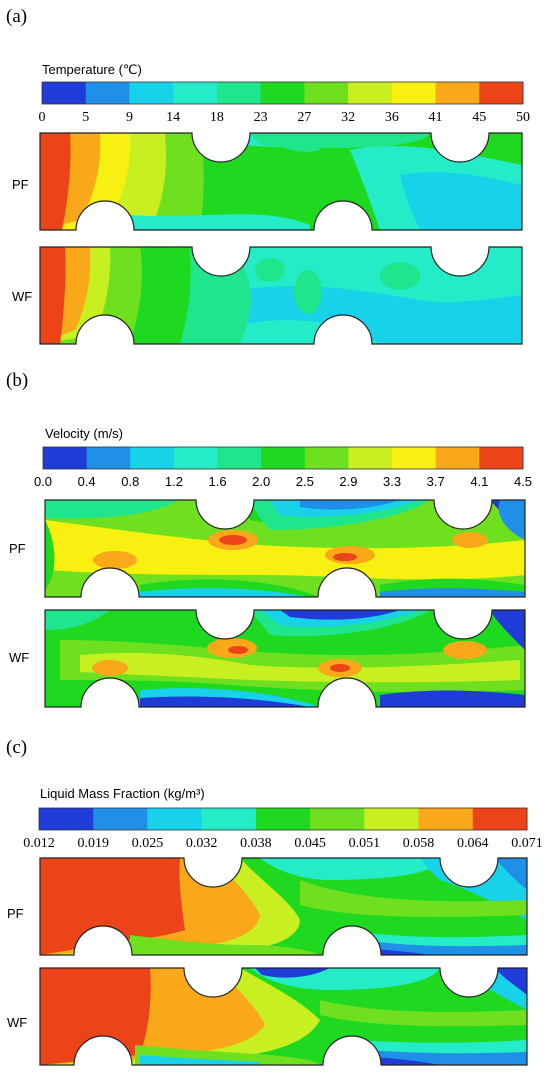  What do you see at coordinates (281, 181) in the screenshot?
I see `panel-a-pf-contour` at bounding box center [281, 181].